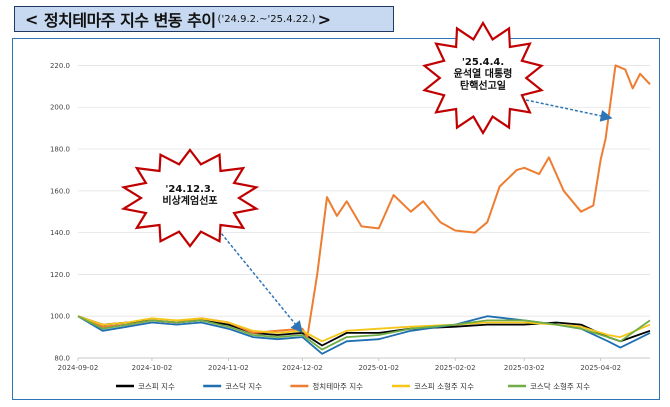 The width and height of the screenshot is (670, 407). I want to click on legend-entry: 정치테마주 지수, so click(337, 386).